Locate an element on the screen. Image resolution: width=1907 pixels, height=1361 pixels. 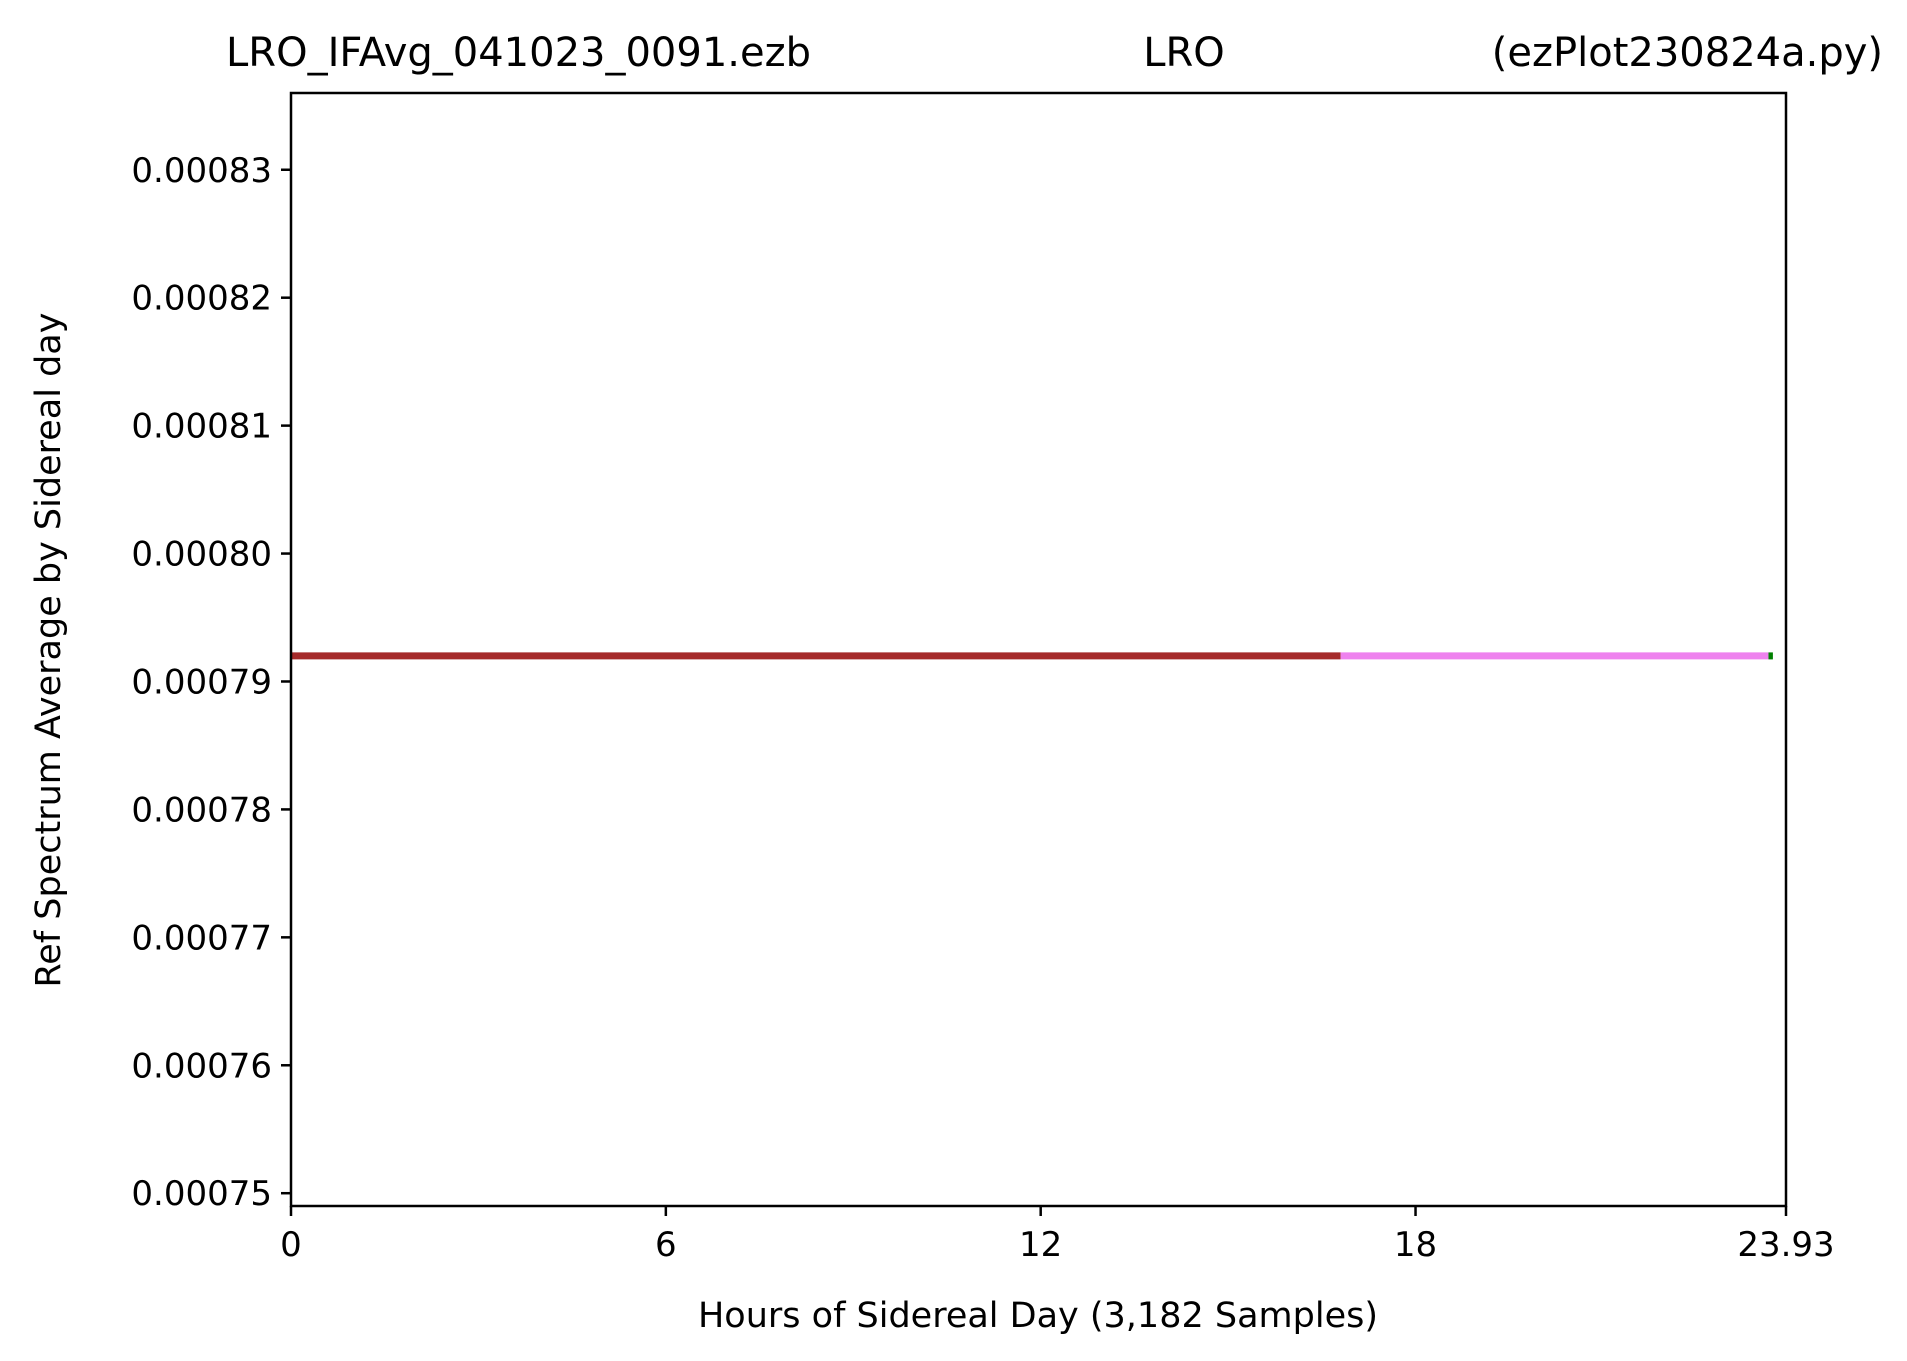
y-tick-label: 0.00080 is located at coordinates (201, 555).